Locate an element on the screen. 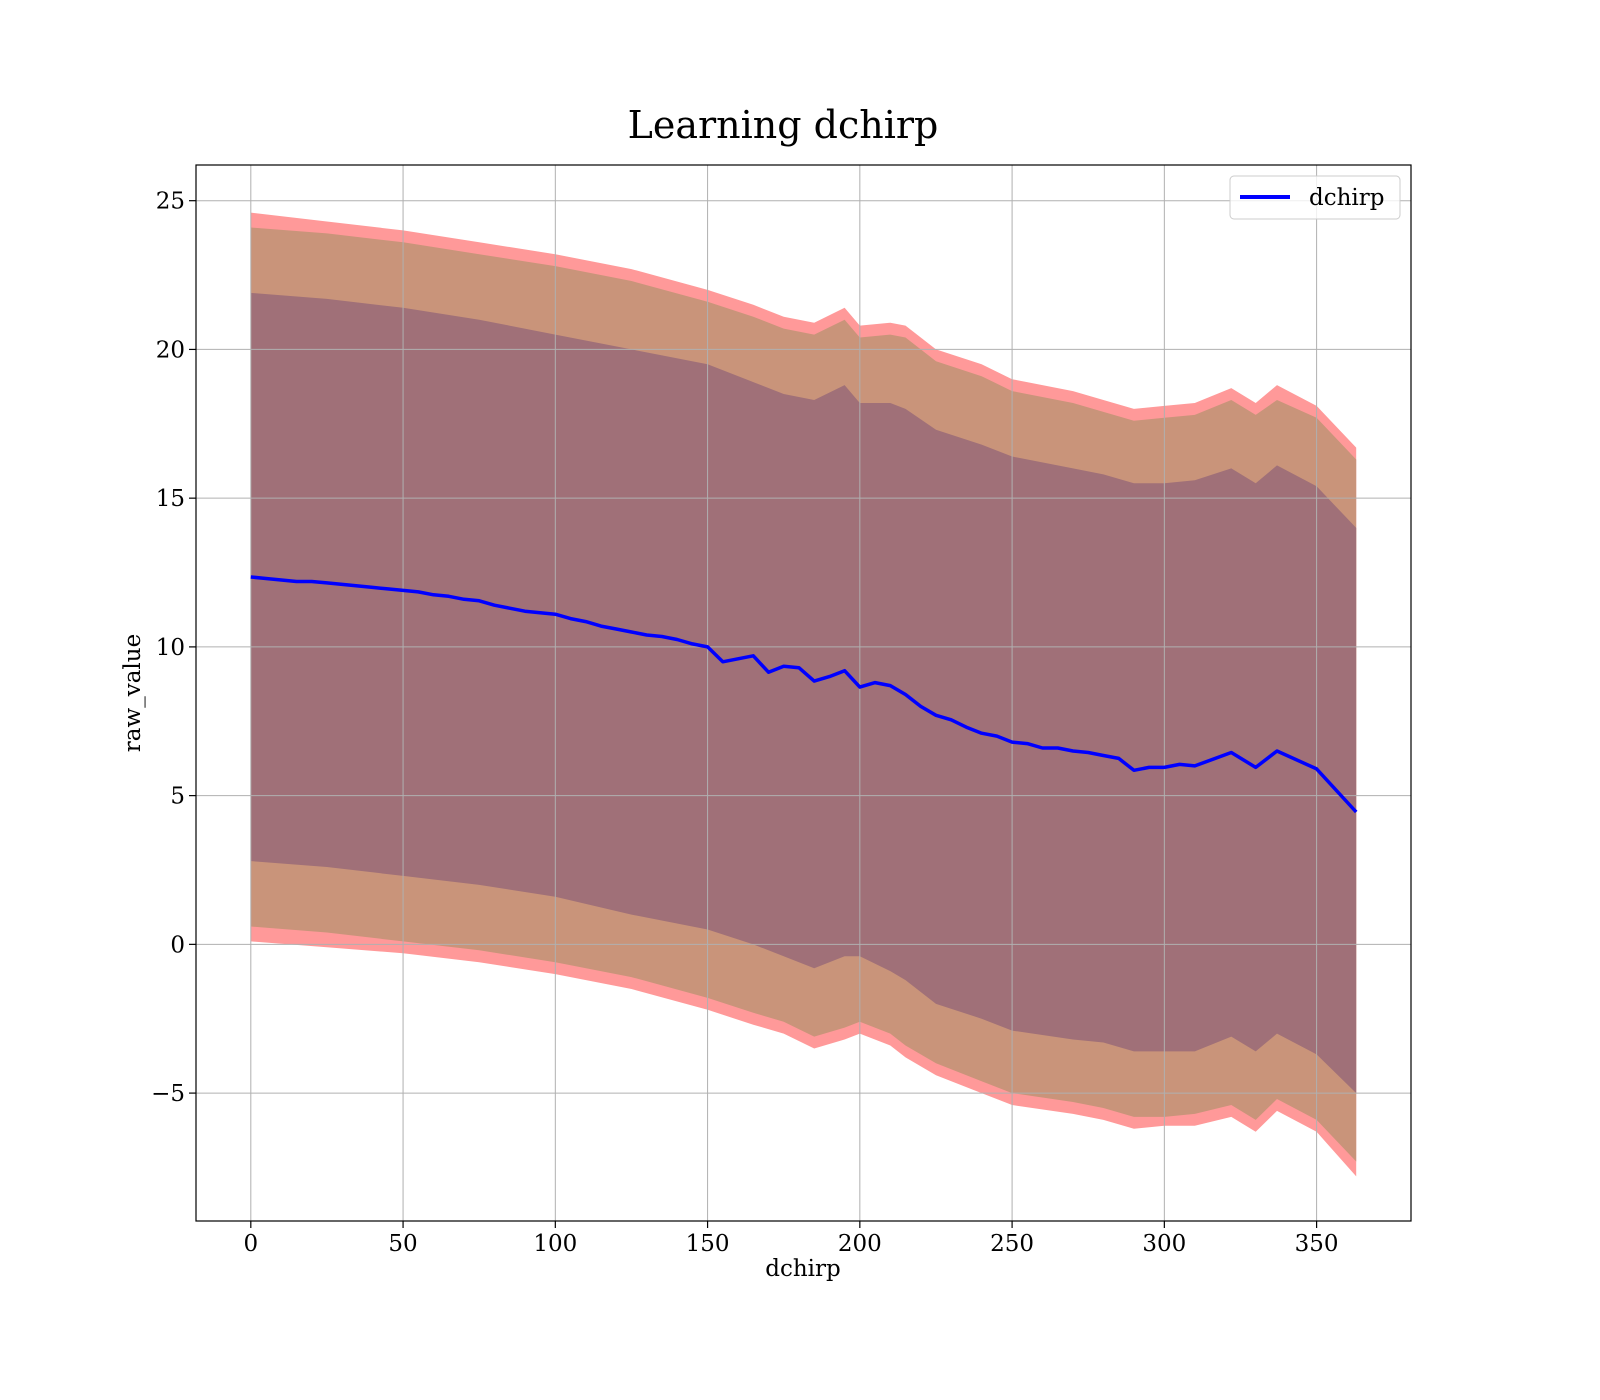 The height and width of the screenshot is (1400, 1600). y-tick-label: 20 is located at coordinates (170, 350).